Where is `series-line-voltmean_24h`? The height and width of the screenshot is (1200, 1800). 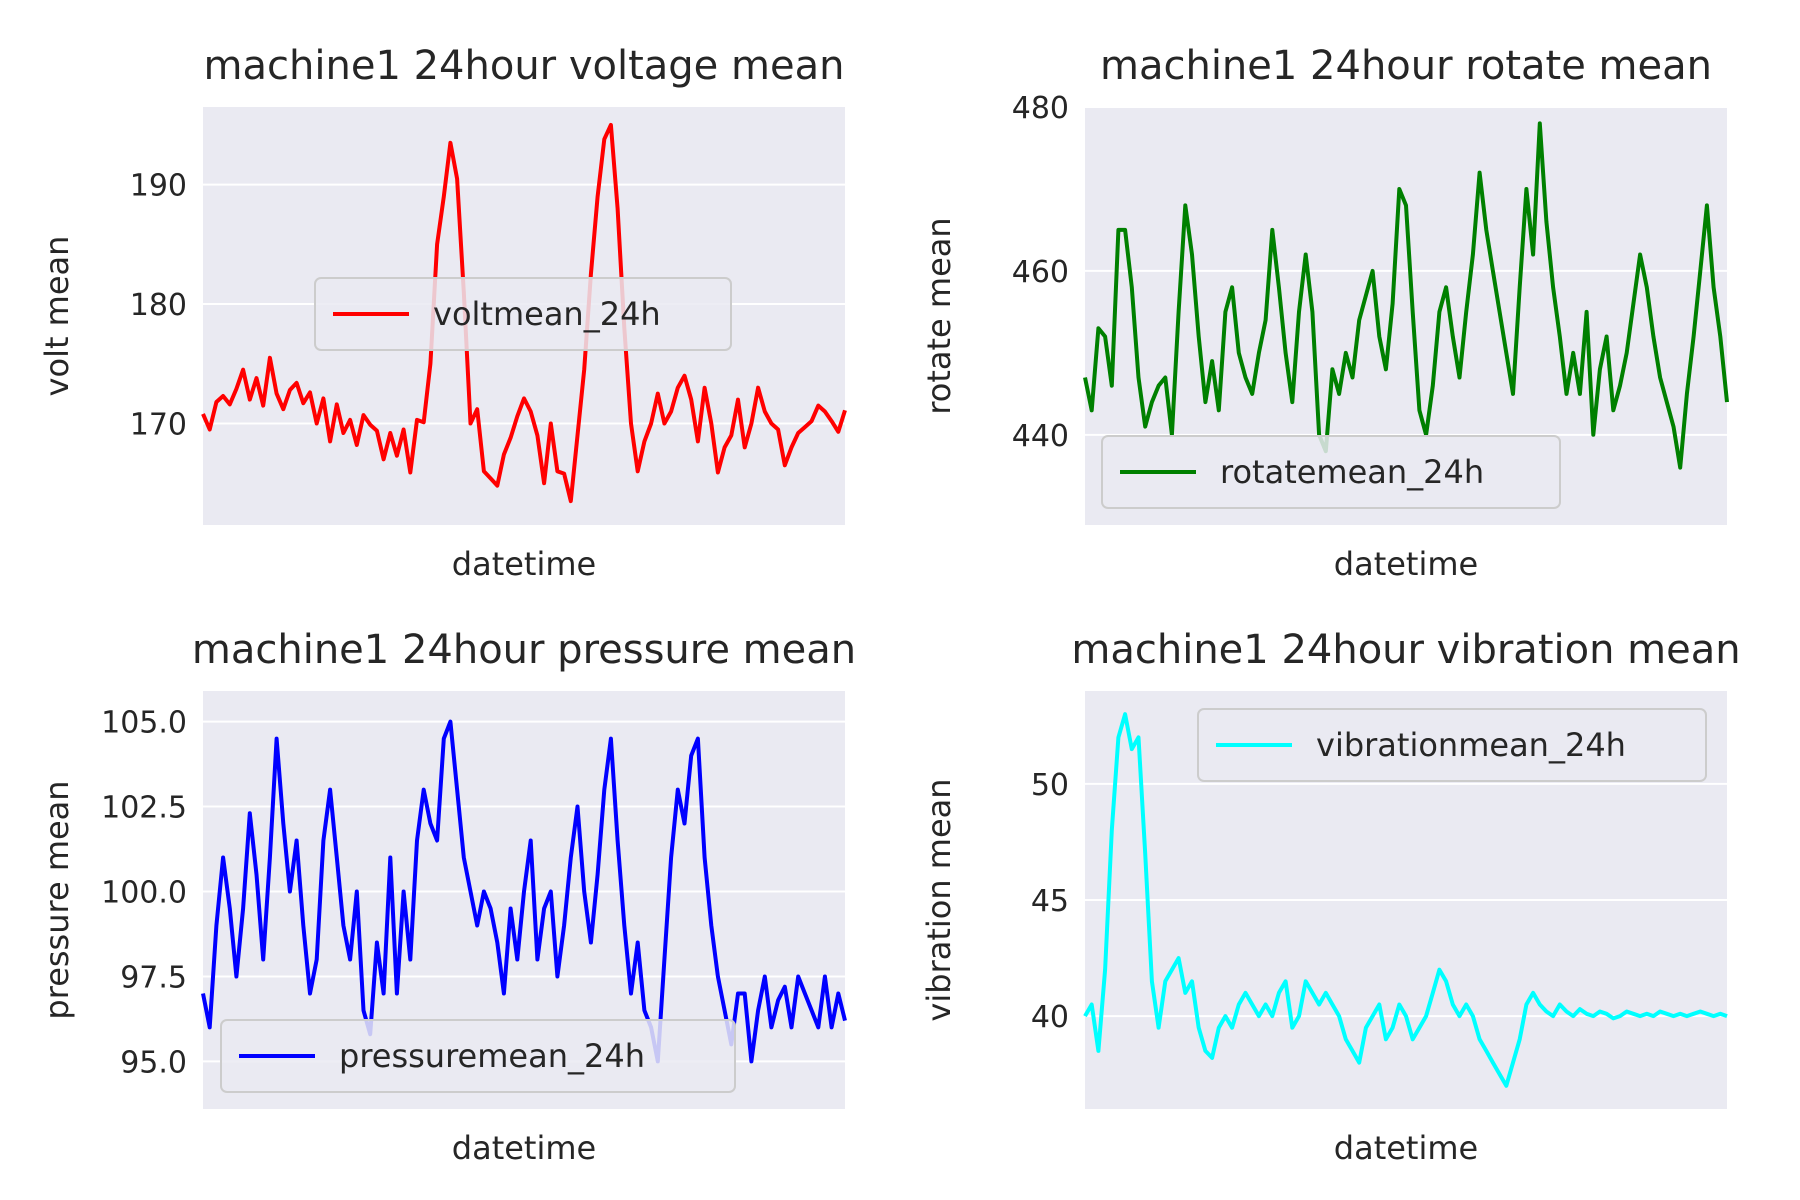
series-line-voltmean_24h is located at coordinates (524, 313).